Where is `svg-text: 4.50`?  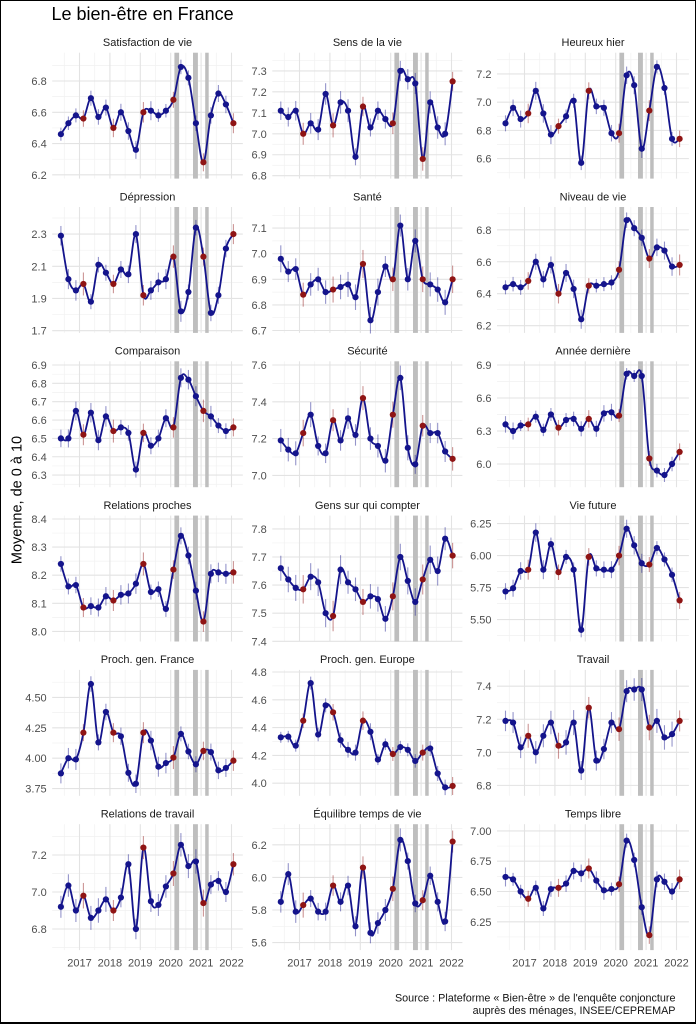
svg-text: 4.50 is located at coordinates (35, 698).